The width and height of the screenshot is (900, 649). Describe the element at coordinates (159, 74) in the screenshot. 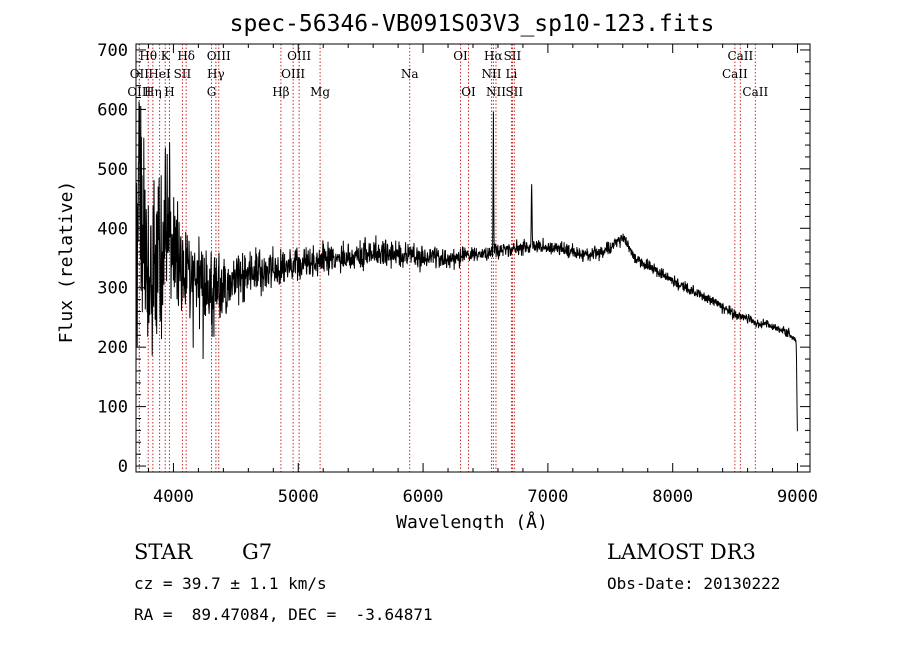

I see `spectral-line-label: HeI` at that location.